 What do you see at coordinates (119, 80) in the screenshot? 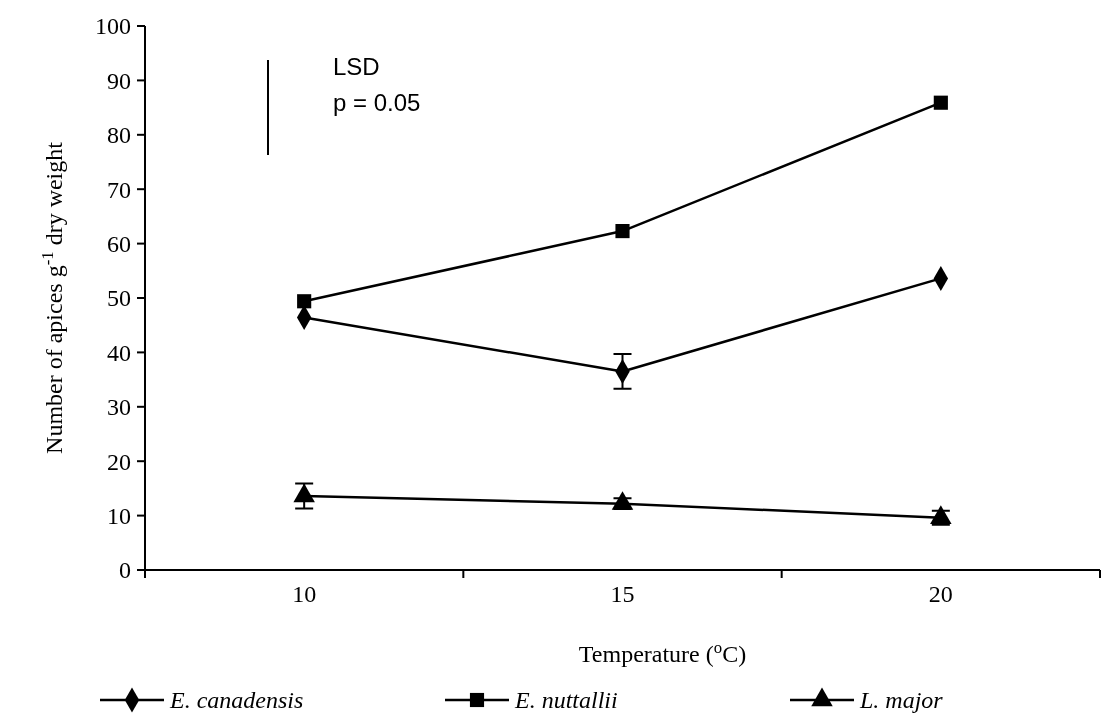
I see `y-tick-label: 90` at bounding box center [119, 80].